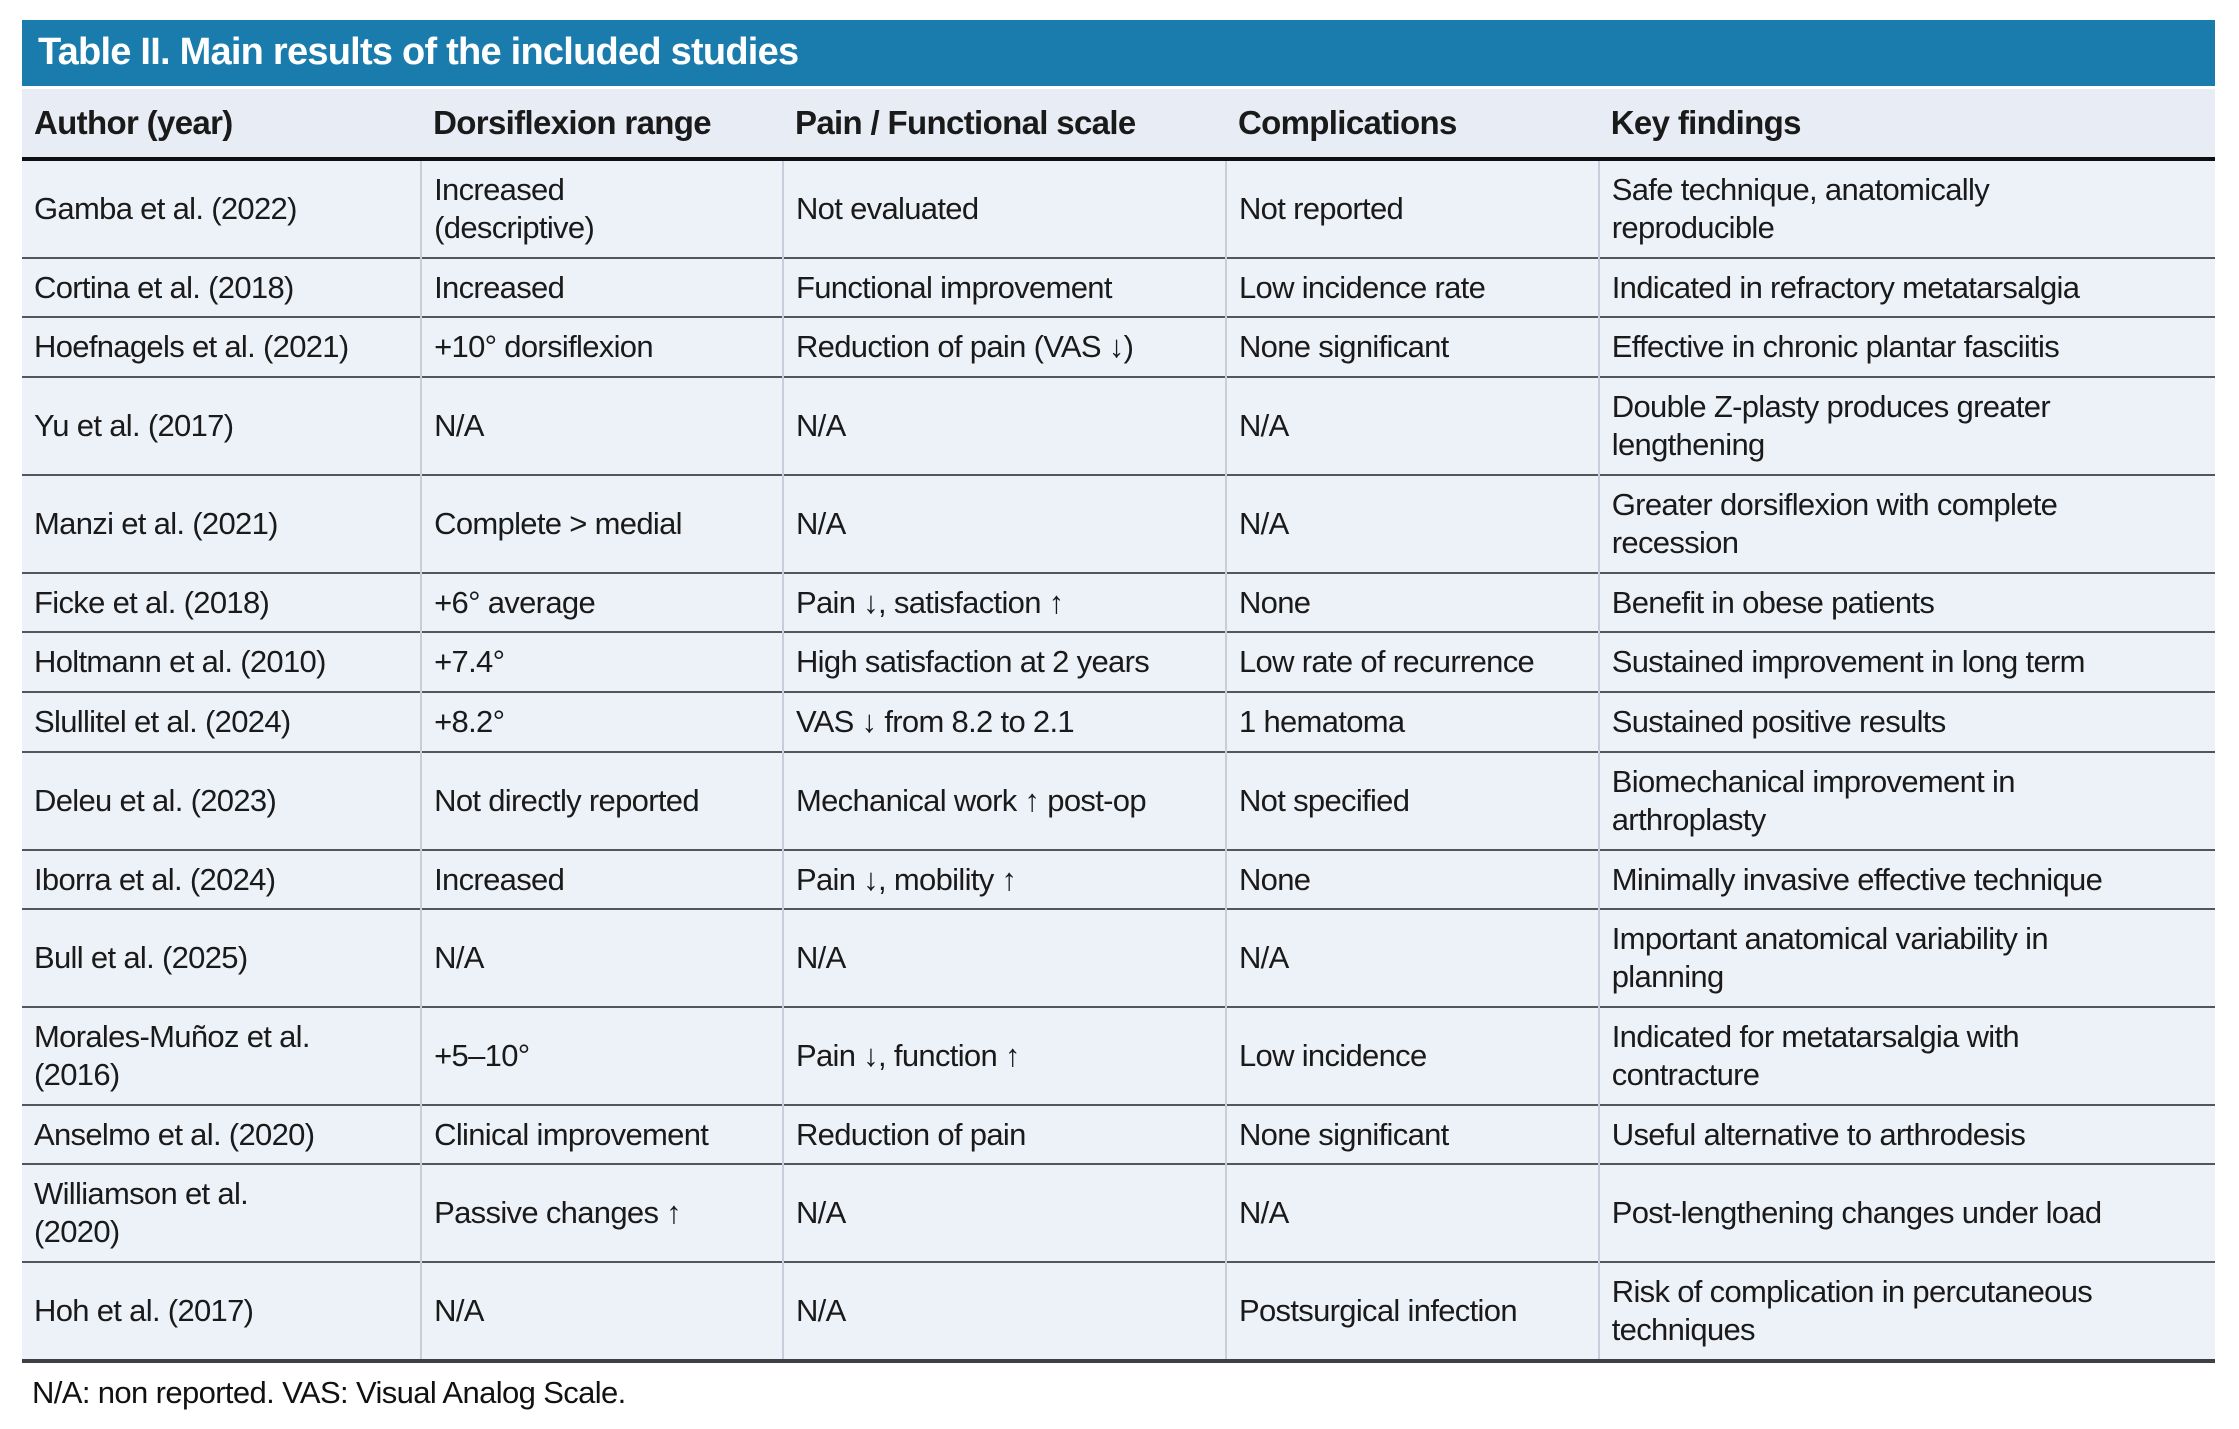 This screenshot has height=1429, width=2239. Describe the element at coordinates (1411, 1055) in the screenshot. I see `complications-cell: Low incidence` at that location.